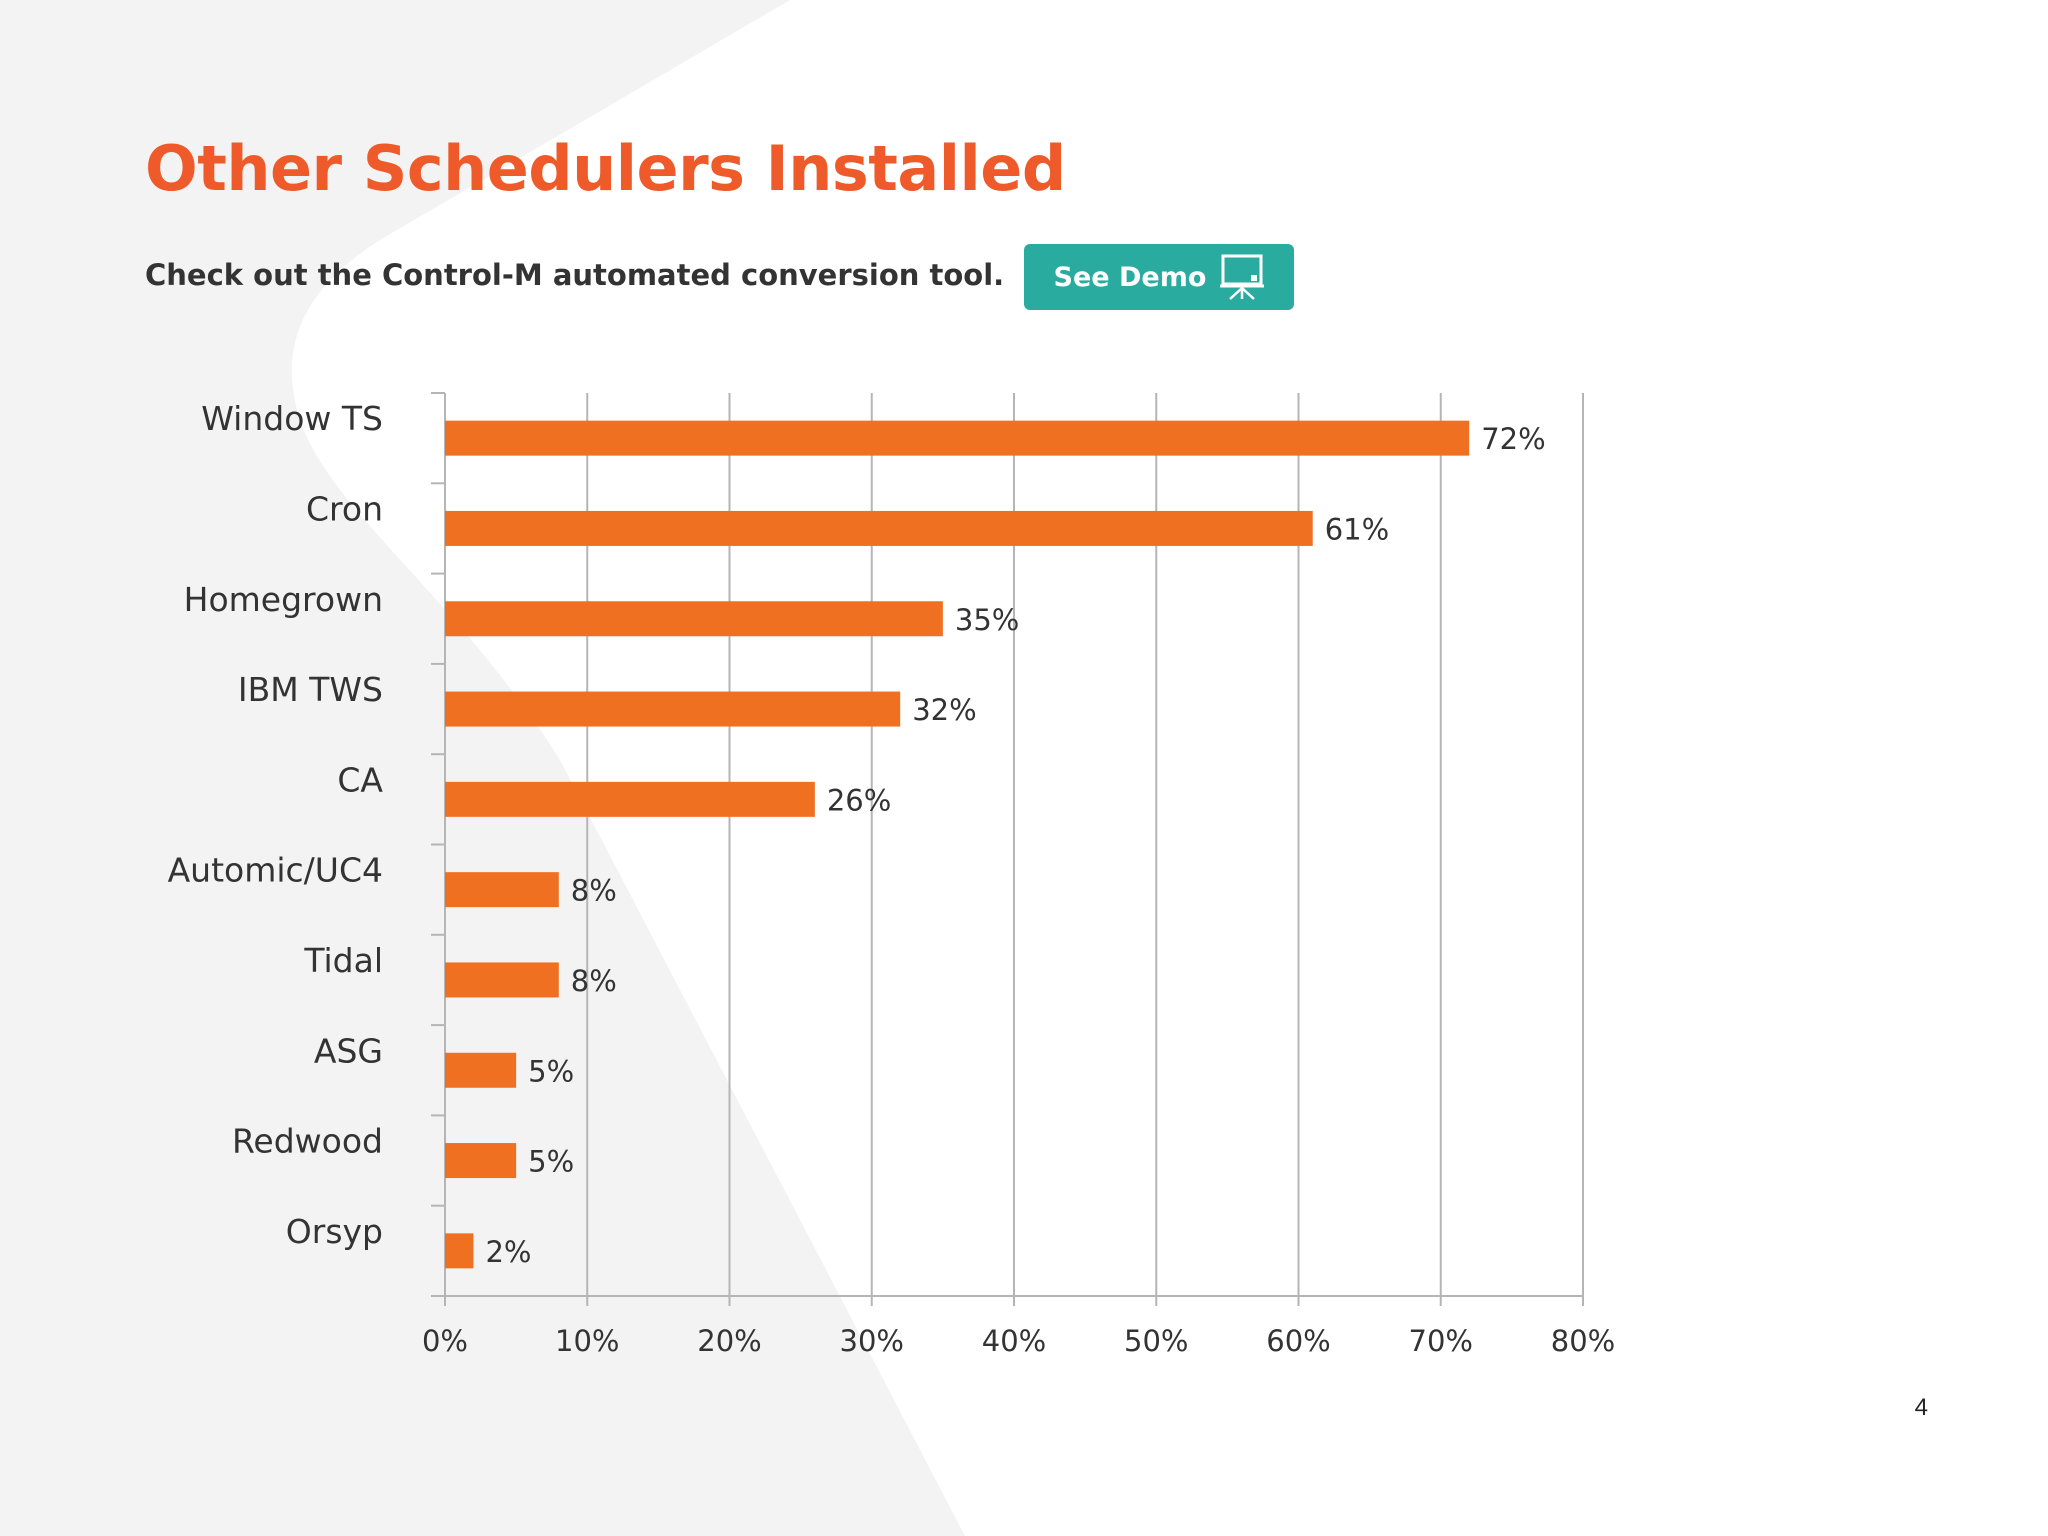 Image resolution: width=2048 pixels, height=1536 pixels. I want to click on value-label: 2%, so click(508, 1252).